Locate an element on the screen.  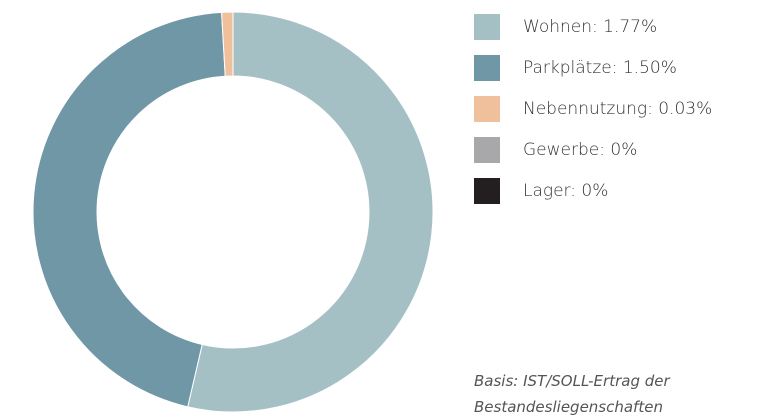
legend-item: Nebennutzung0.03% is located at coordinates (593, 109).